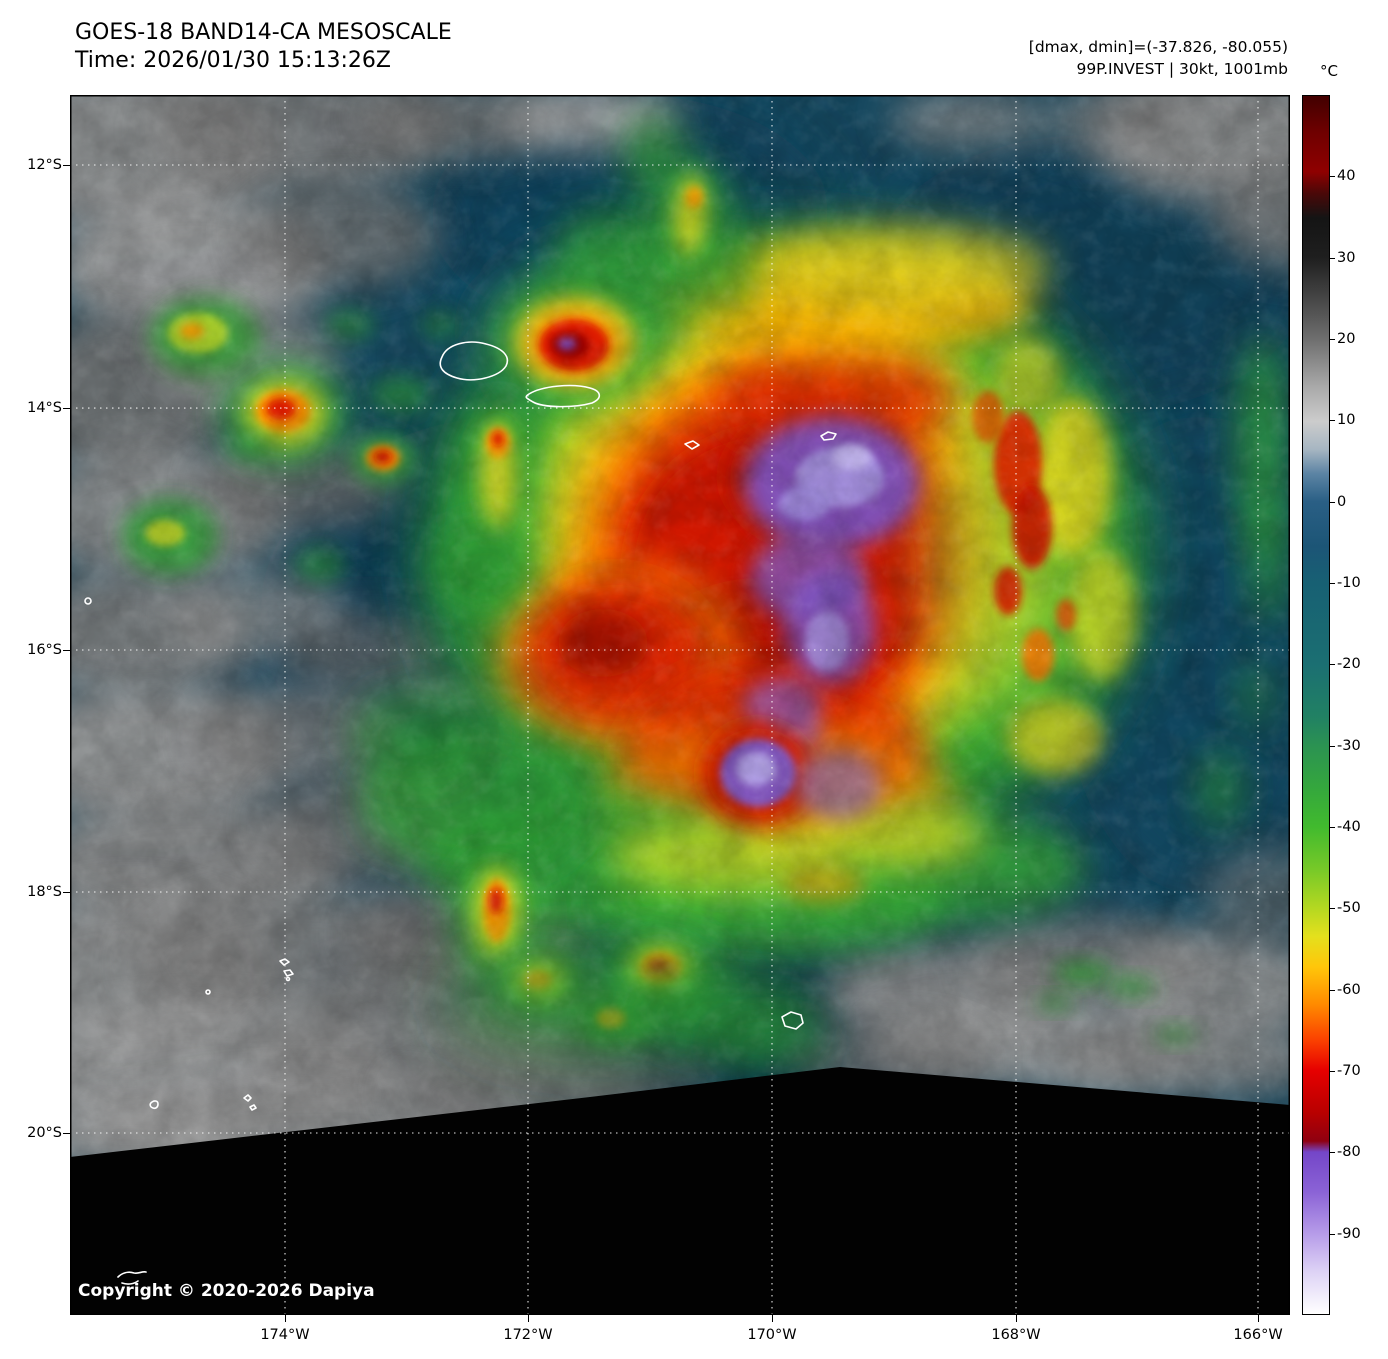 Image resolution: width=1388 pixels, height=1359 pixels. What do you see at coordinates (1342, 501) in the screenshot?
I see `colorbar-tick-label: 0` at bounding box center [1342, 501].